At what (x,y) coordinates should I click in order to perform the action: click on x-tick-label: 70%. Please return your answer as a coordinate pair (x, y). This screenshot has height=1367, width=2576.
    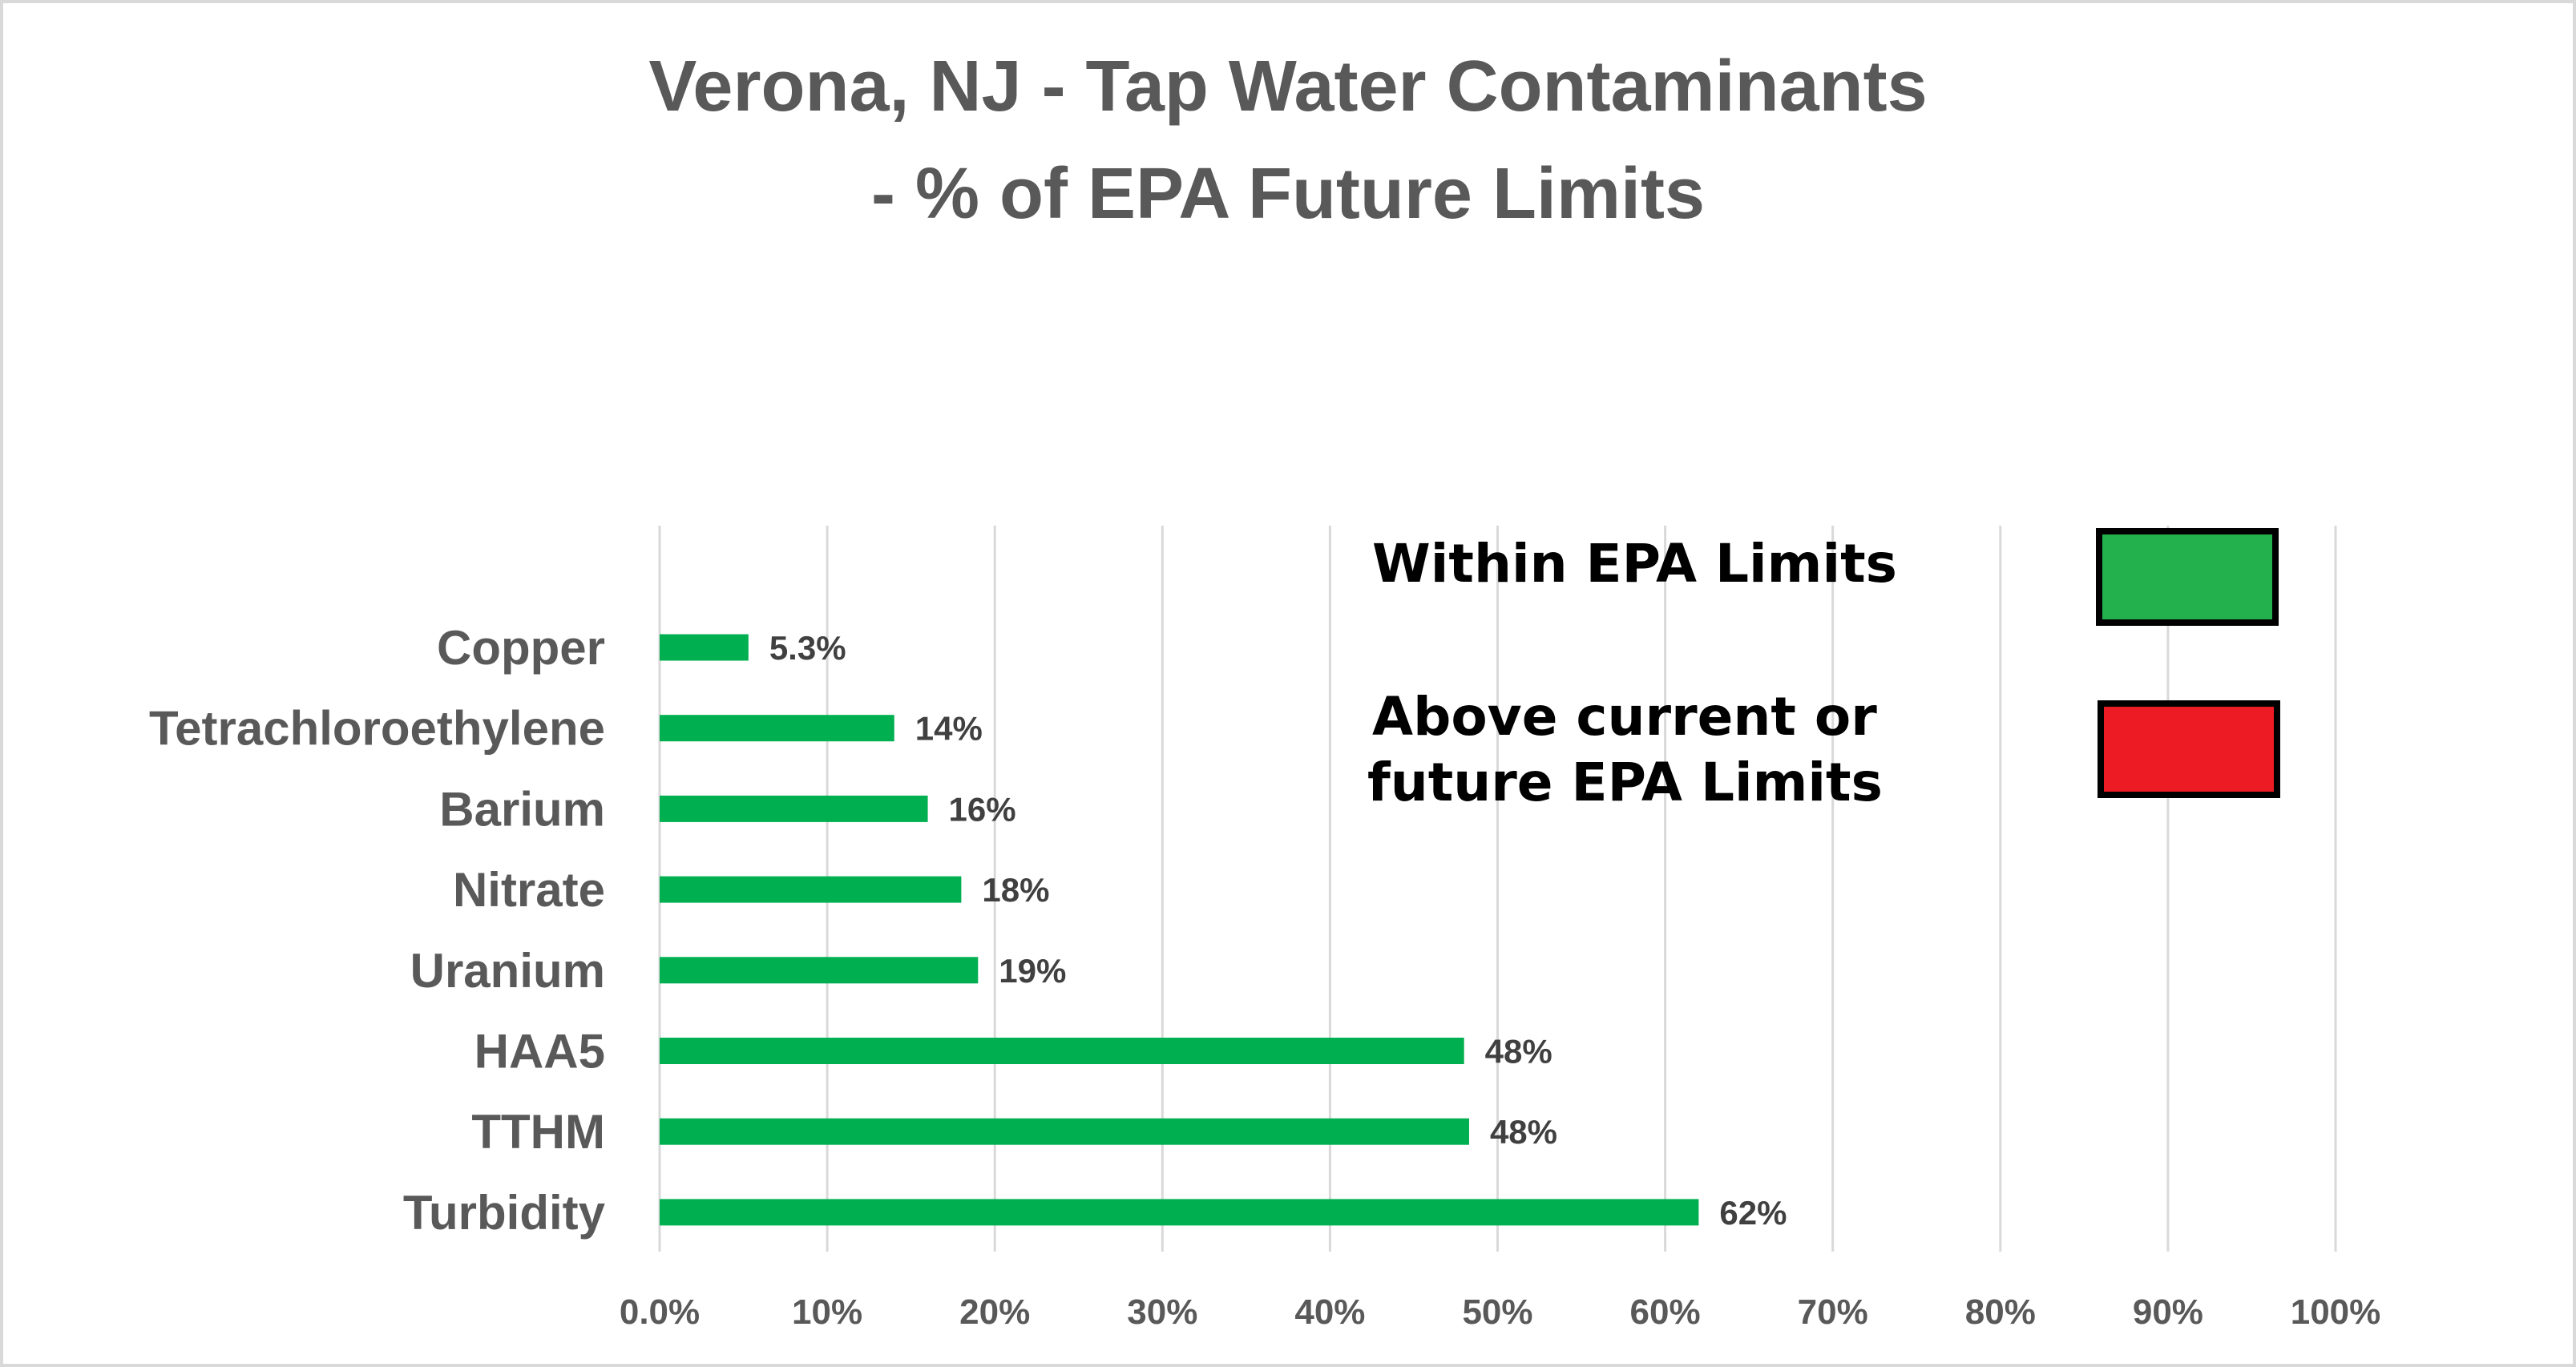
    Looking at the image, I should click on (1833, 1312).